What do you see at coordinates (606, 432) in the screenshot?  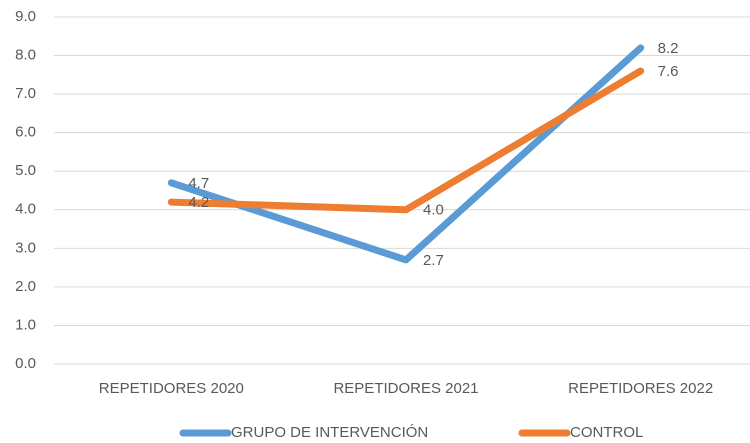 I see `legend-label: CONTROL` at bounding box center [606, 432].